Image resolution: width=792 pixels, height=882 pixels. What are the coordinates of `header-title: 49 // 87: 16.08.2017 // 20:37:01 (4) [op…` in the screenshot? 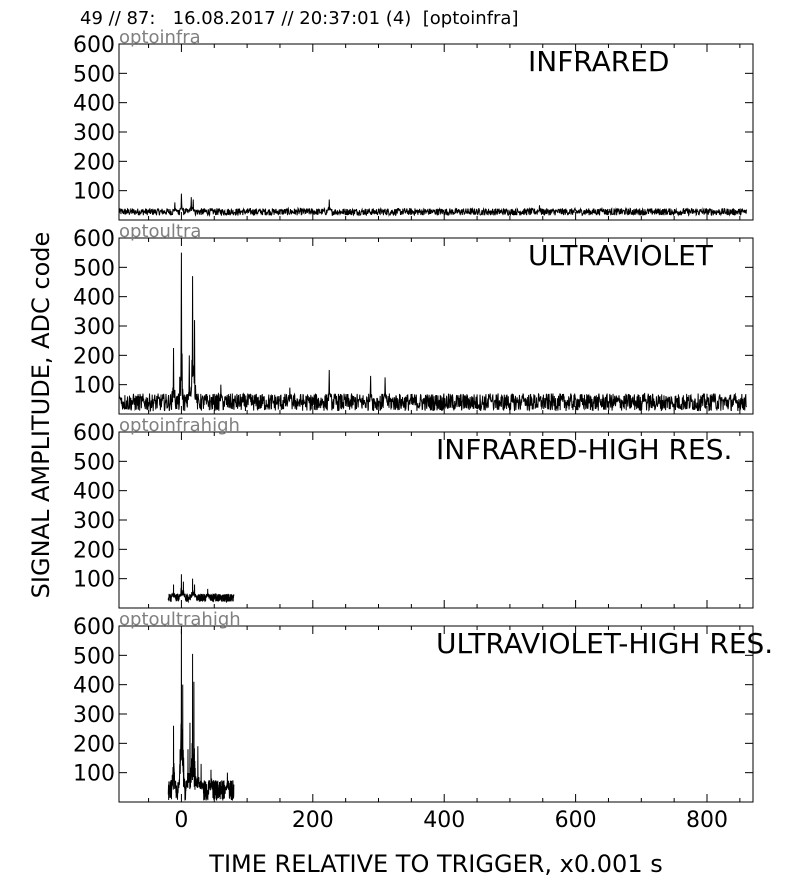 It's located at (299, 18).